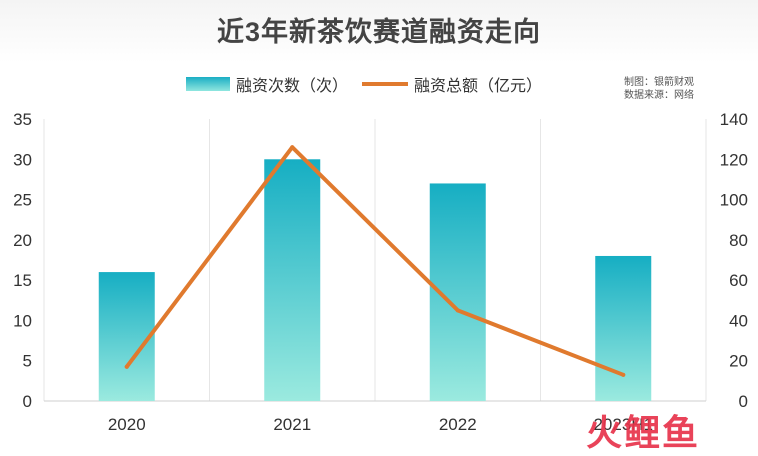 Image resolution: width=758 pixels, height=456 pixels. What do you see at coordinates (734, 119) in the screenshot?
I see `y-right-tick-label: 140` at bounding box center [734, 119].